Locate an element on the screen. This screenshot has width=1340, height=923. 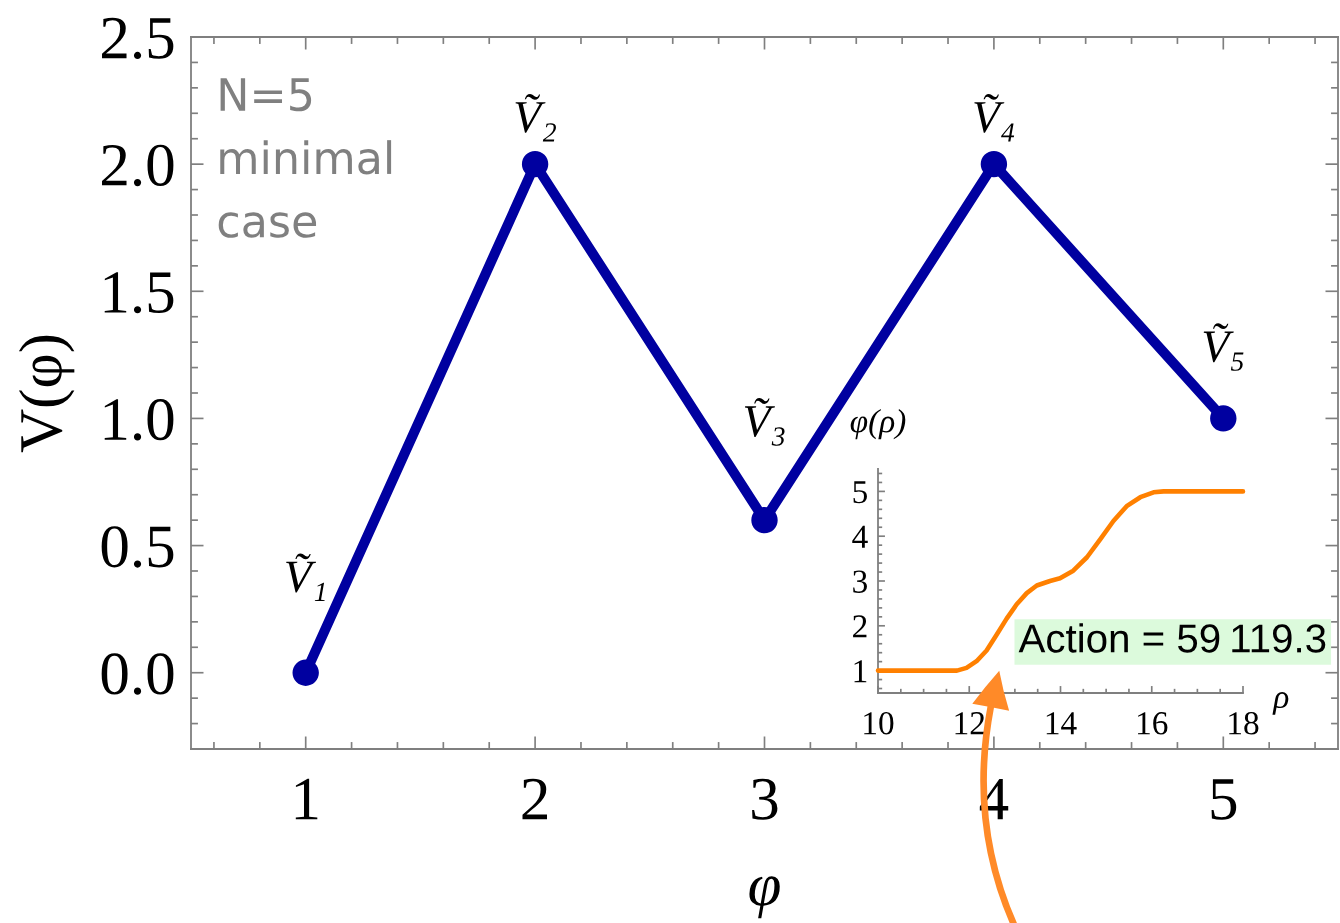
x-tick-label: 14 is located at coordinates (1061, 723).